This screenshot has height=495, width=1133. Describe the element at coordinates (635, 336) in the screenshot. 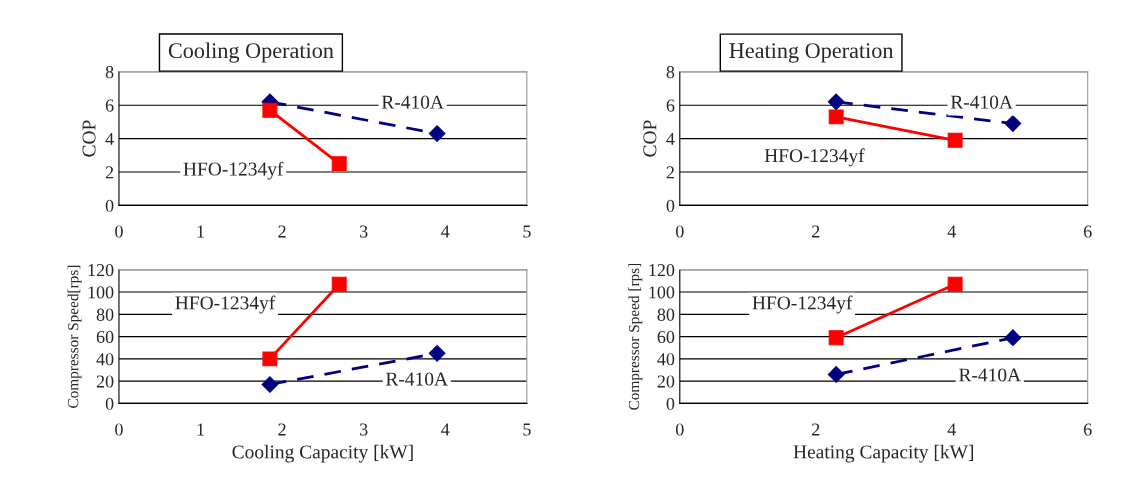

I see `y-axis-title: Compressor Speed [rps]` at that location.